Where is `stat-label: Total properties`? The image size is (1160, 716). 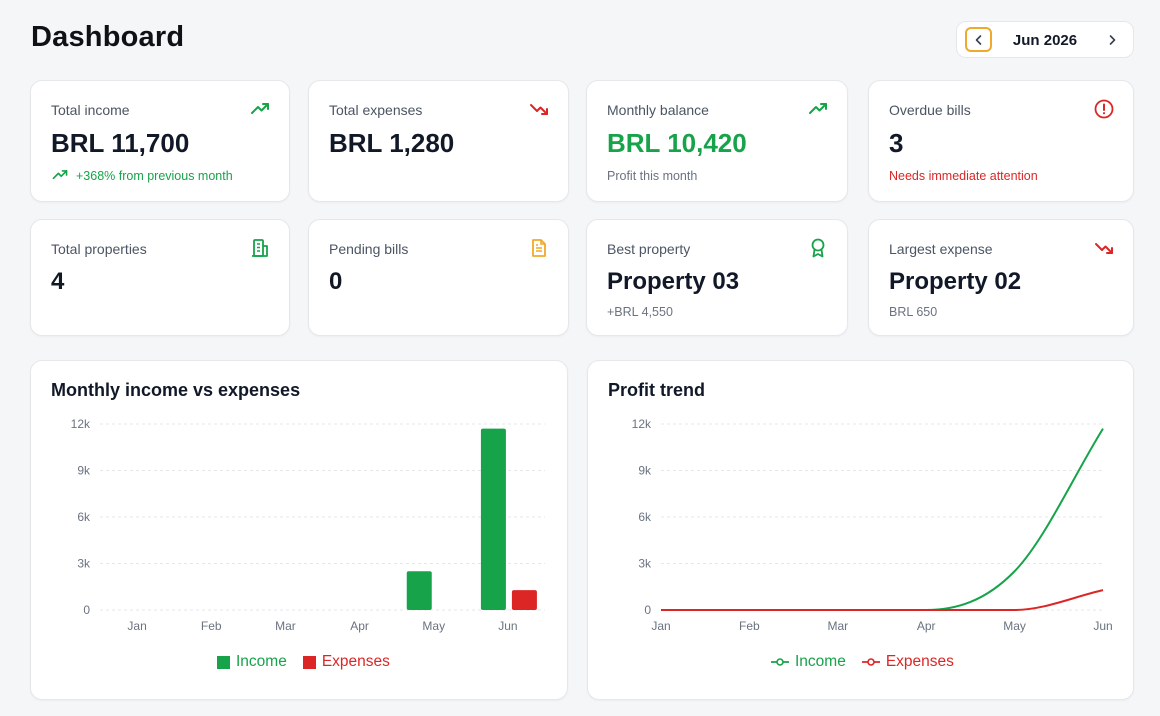
stat-label: Total properties is located at coordinates (99, 249).